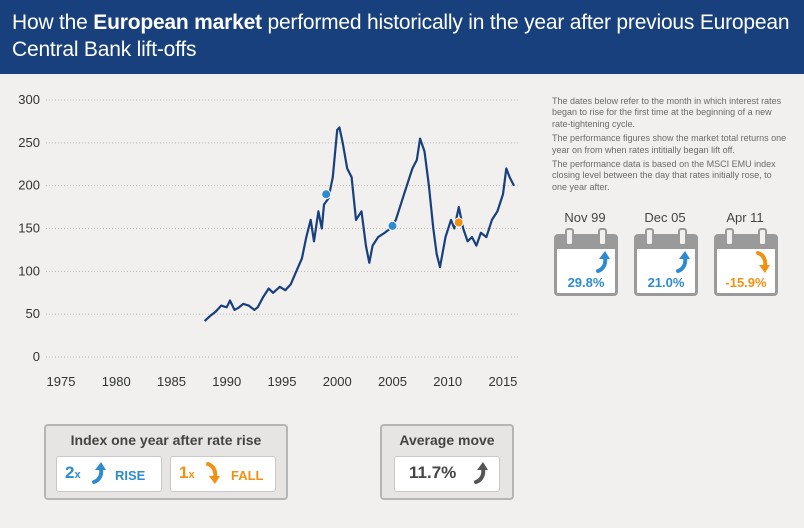  Describe the element at coordinates (73, 472) in the screenshot. I see `rise-count: 2x` at that location.